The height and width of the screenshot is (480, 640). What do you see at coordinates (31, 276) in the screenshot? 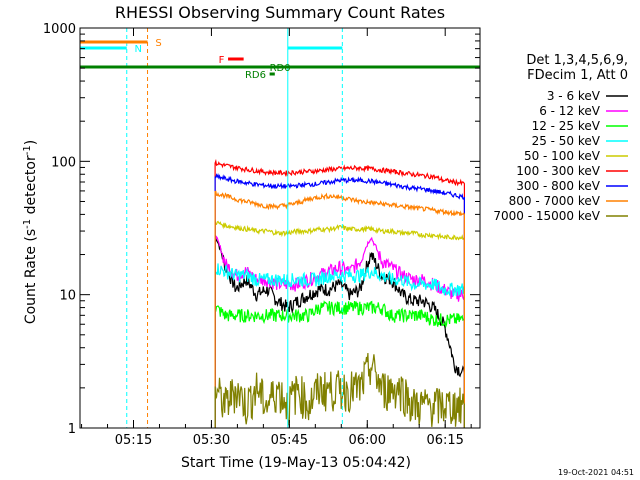
I see `y-axis-label-main: Count Rate (s` at bounding box center [31, 276].